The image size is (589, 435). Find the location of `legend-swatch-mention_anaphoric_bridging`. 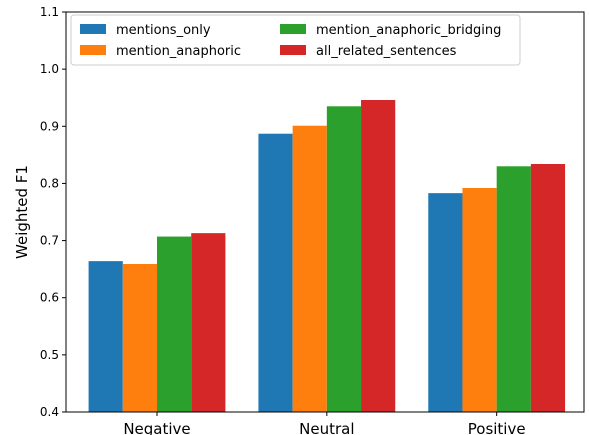

legend-swatch-mention_anaphoric_bridging is located at coordinates (293, 29).